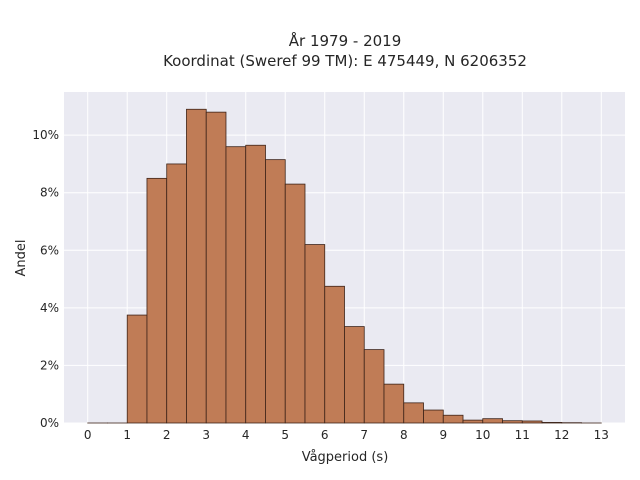  Describe the element at coordinates (49, 365) in the screenshot. I see `y-tick-label: 2%` at that location.